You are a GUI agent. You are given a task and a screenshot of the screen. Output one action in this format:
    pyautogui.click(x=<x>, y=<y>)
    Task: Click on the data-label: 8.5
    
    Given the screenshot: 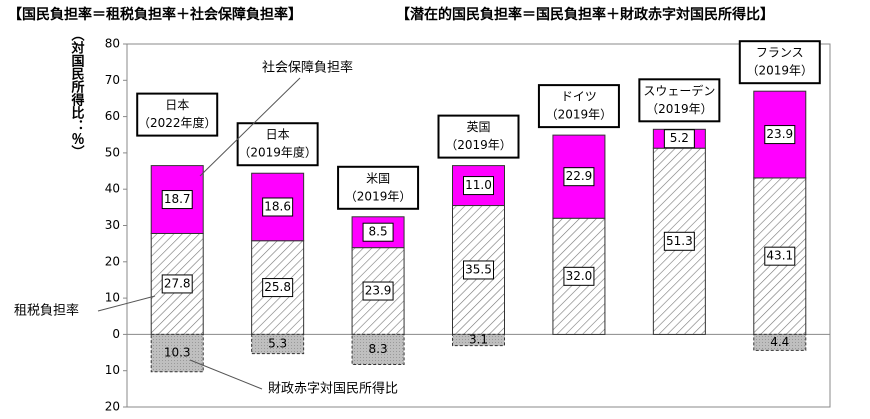 What is the action you would take?
    pyautogui.click(x=378, y=232)
    